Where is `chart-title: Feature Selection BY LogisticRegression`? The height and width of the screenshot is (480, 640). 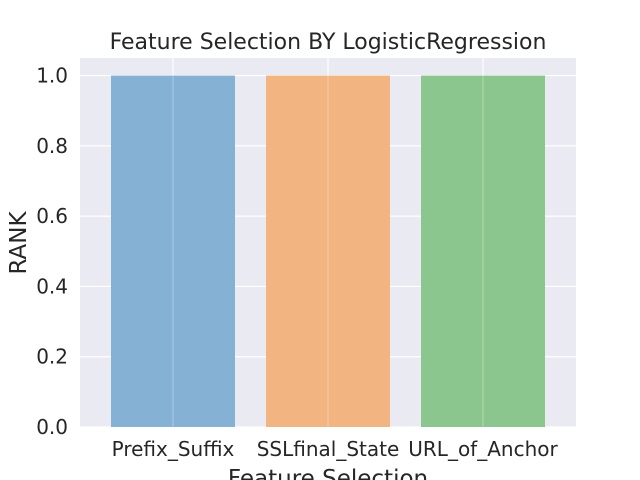 chart-title: Feature Selection BY LogisticRegression is located at coordinates (328, 42).